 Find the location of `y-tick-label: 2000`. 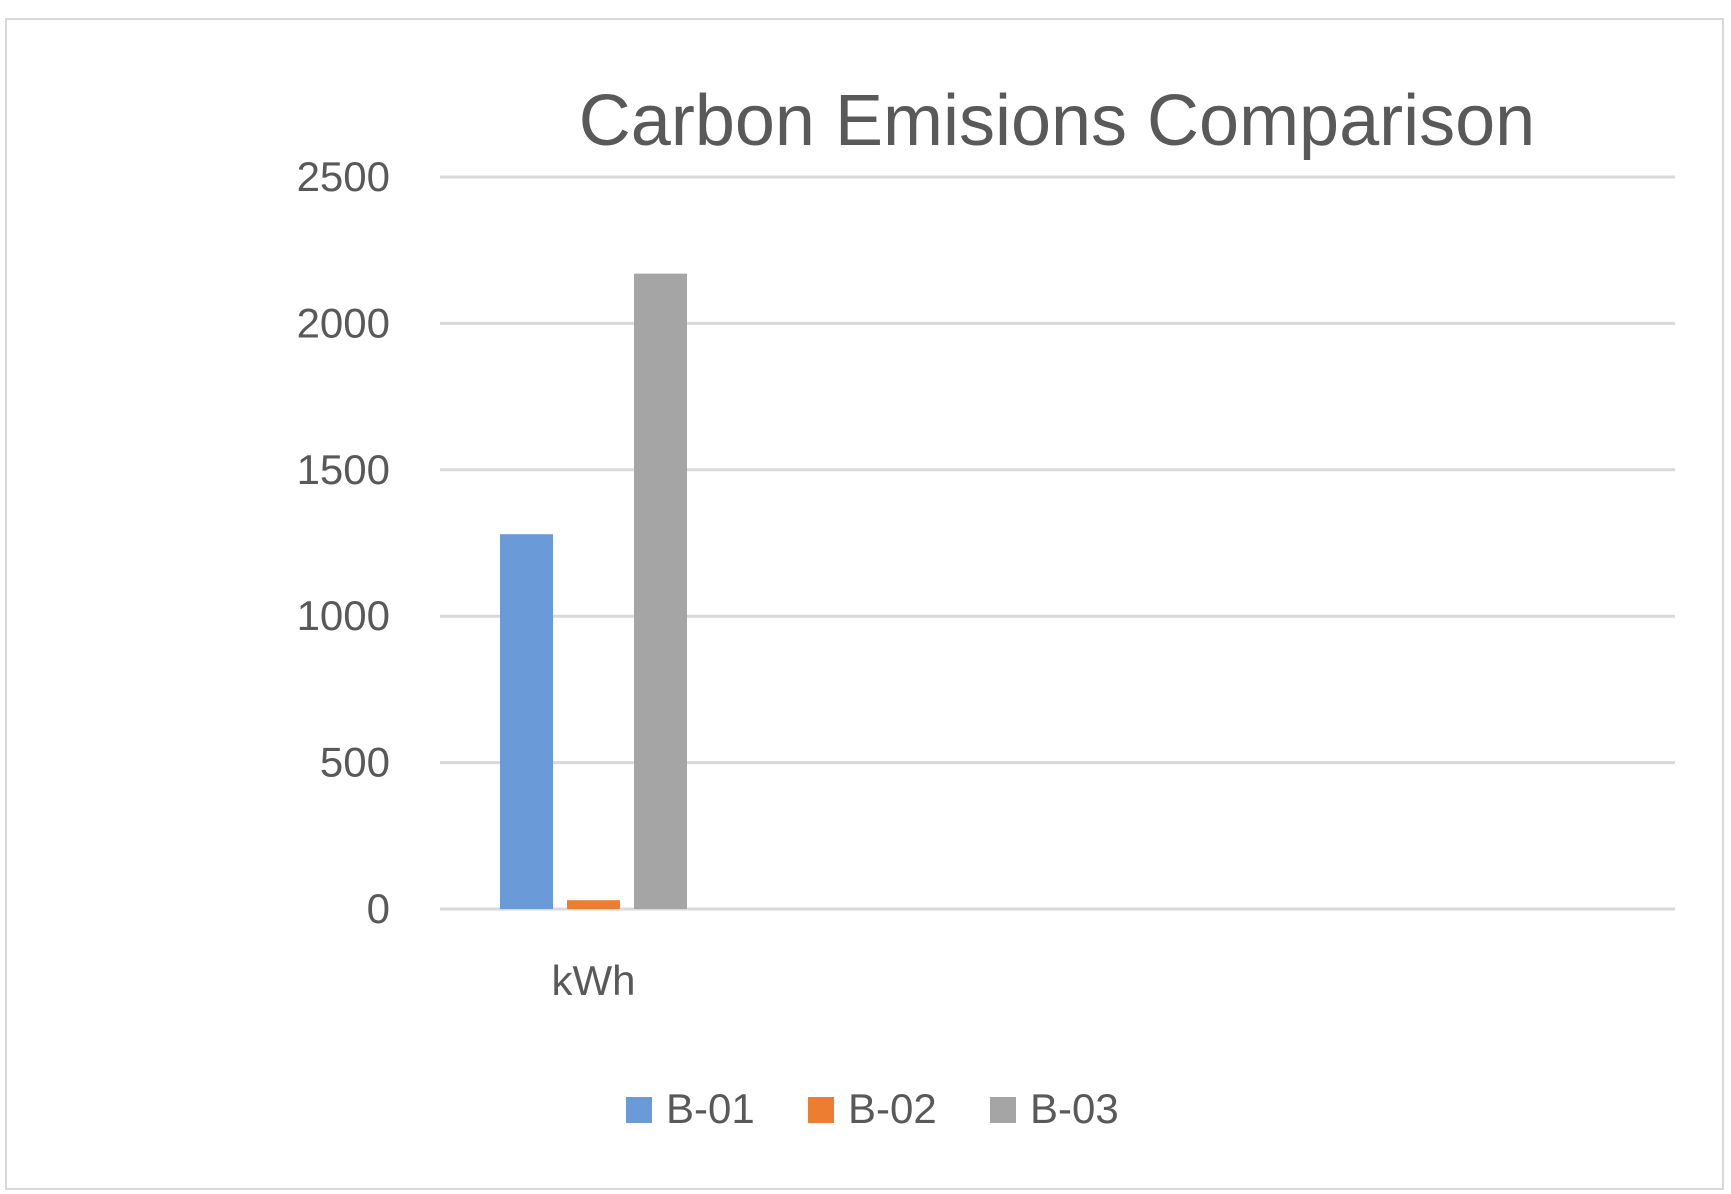

y-tick-label: 2000 is located at coordinates (343, 322).